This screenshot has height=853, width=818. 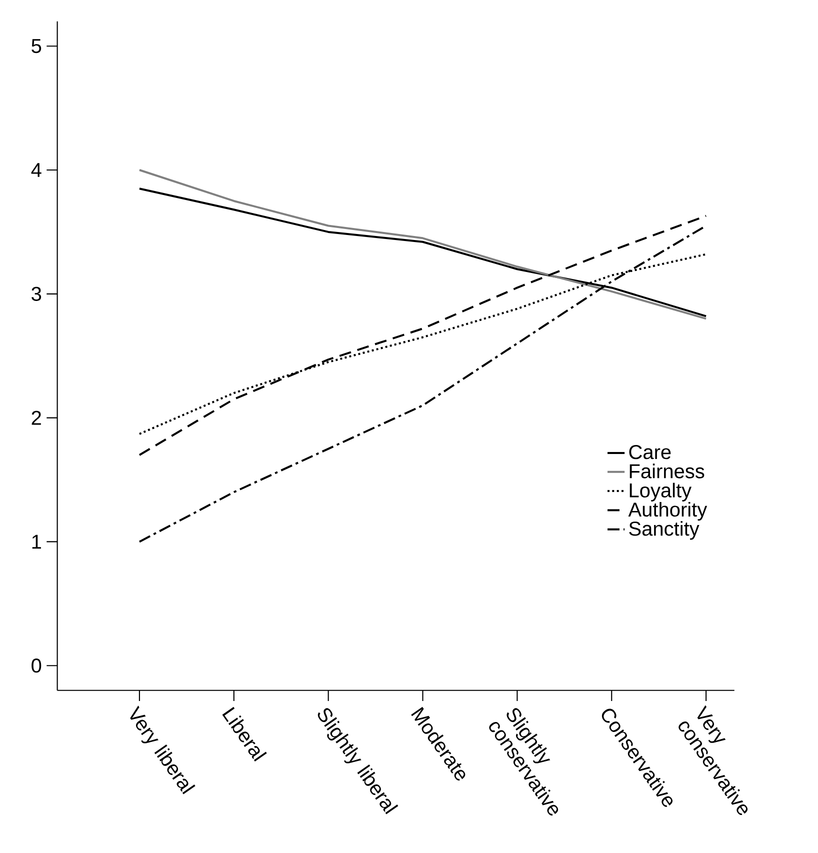 I want to click on legend-label: Loyalty, so click(x=661, y=492).